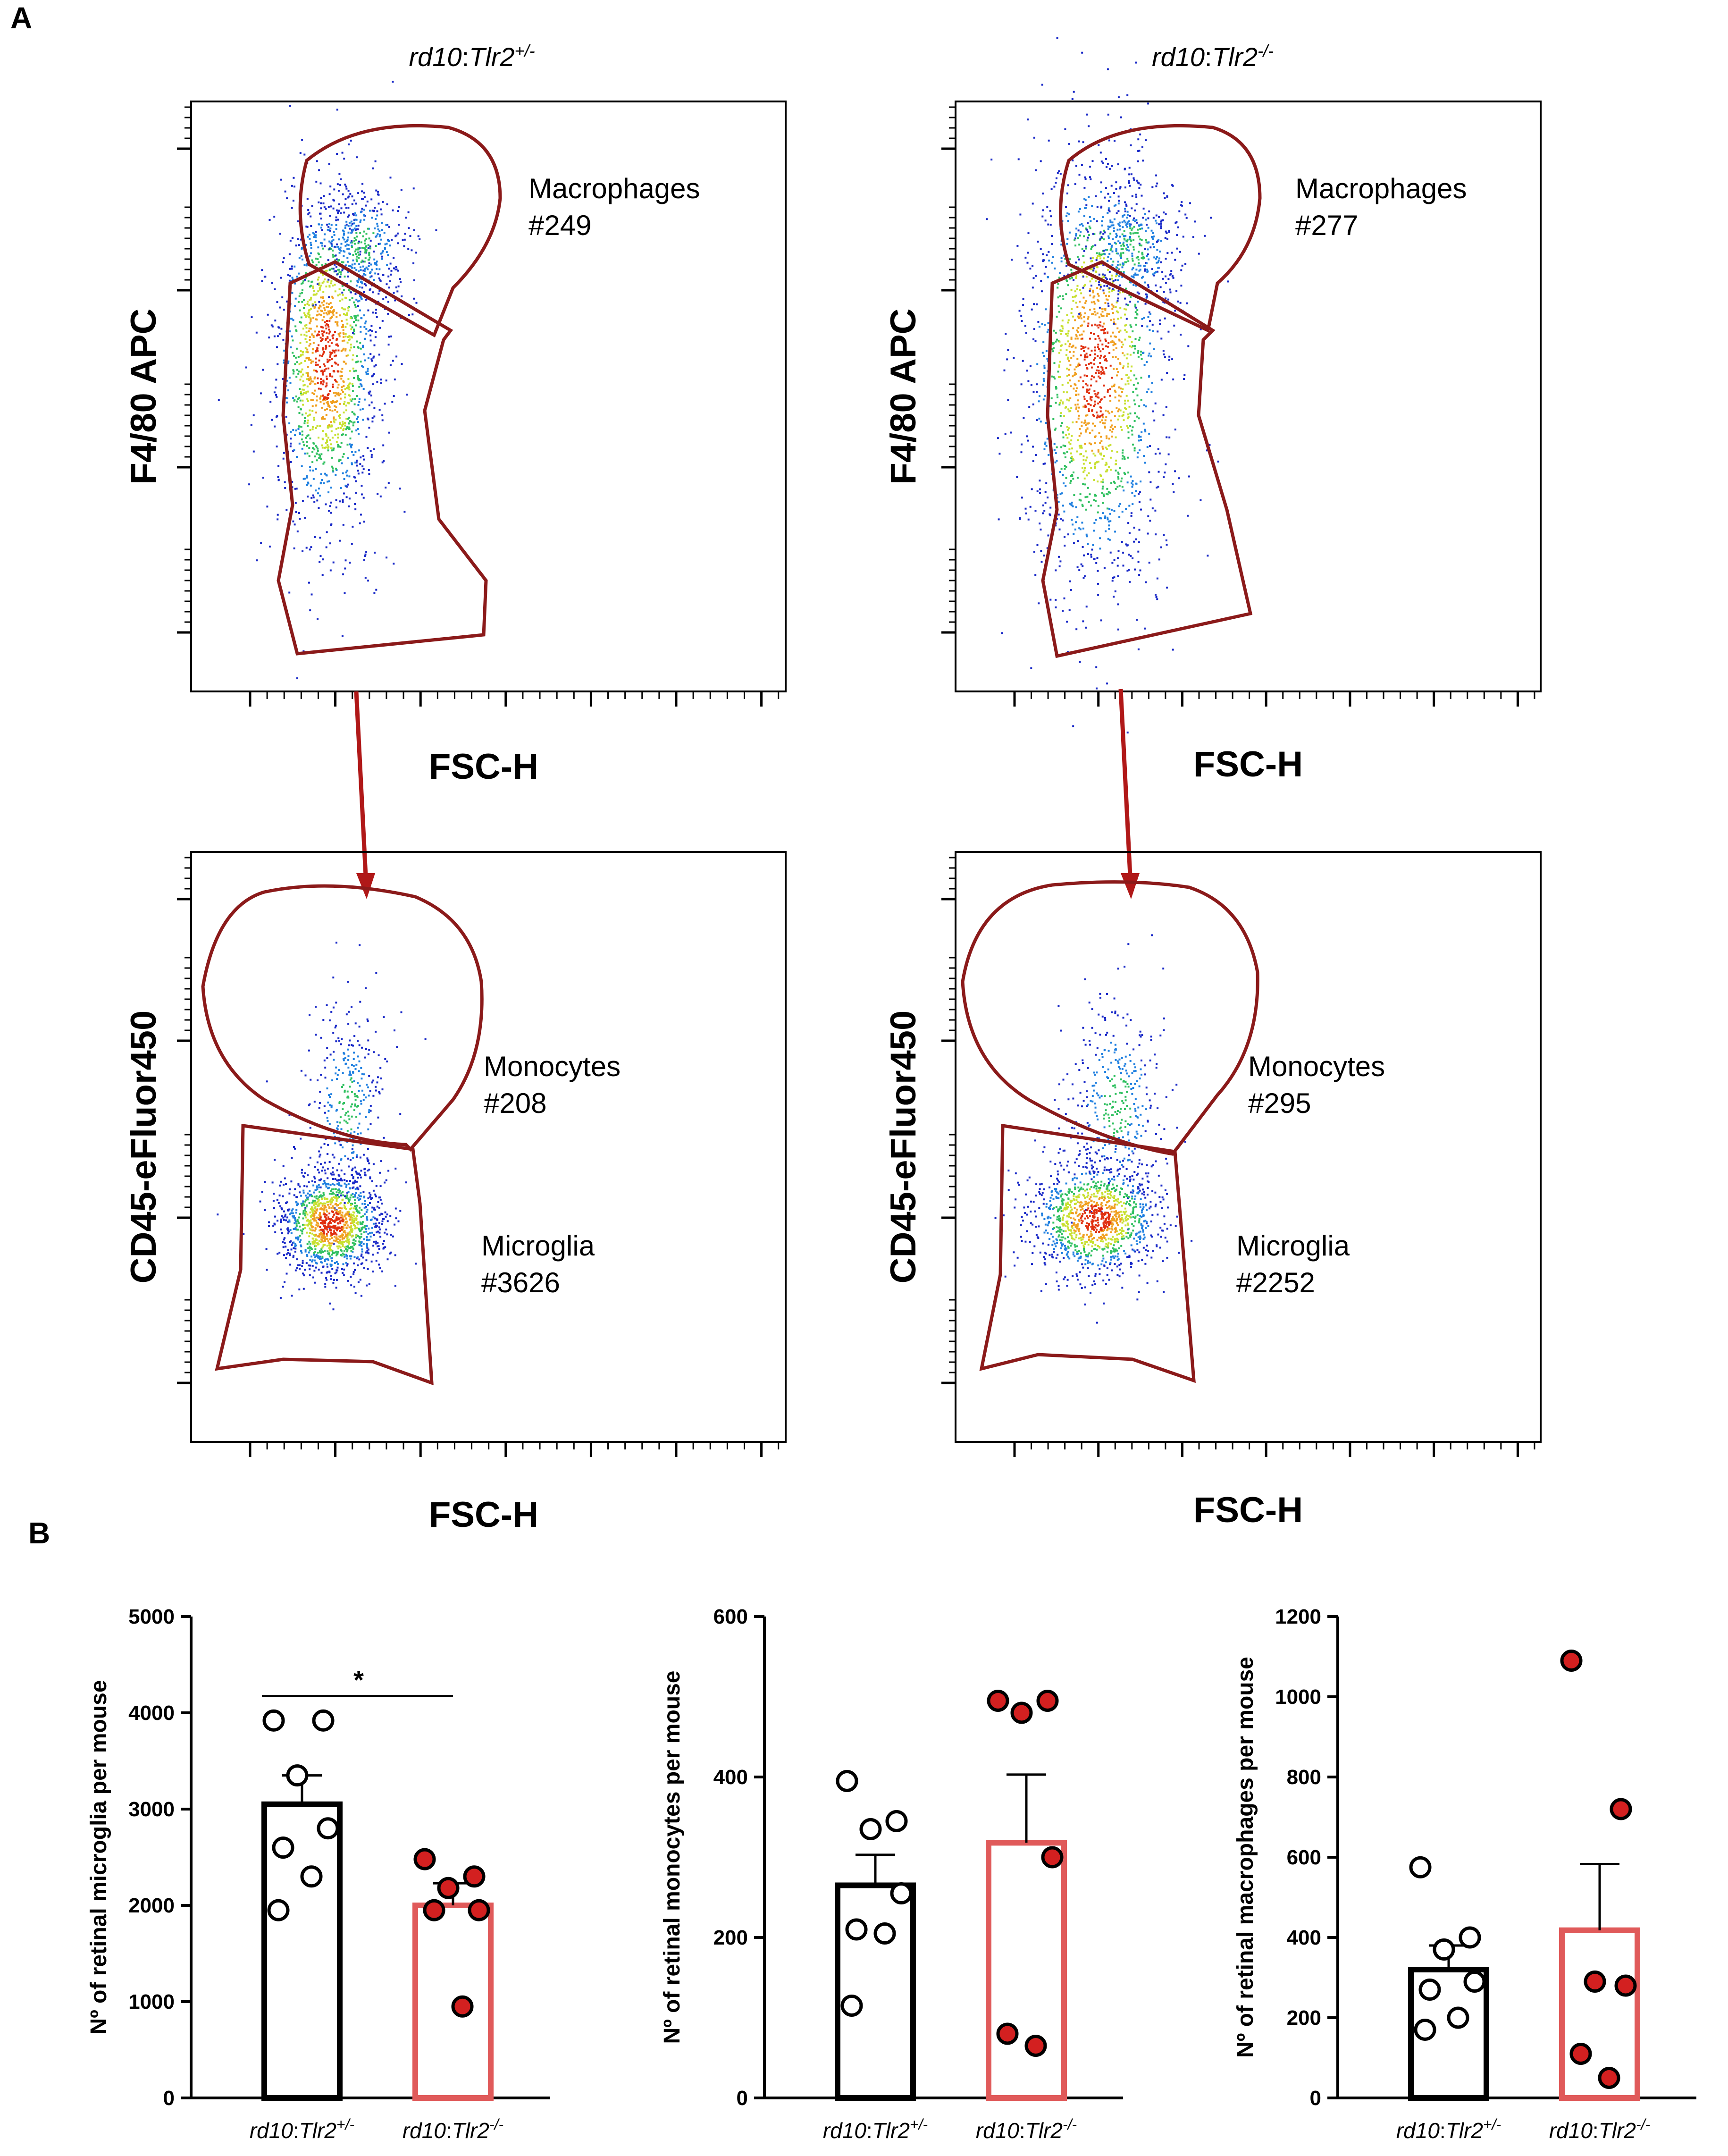 The image size is (1728, 2156). What do you see at coordinates (1147, 459) in the screenshot?
I see `gate-parent` at bounding box center [1147, 459].